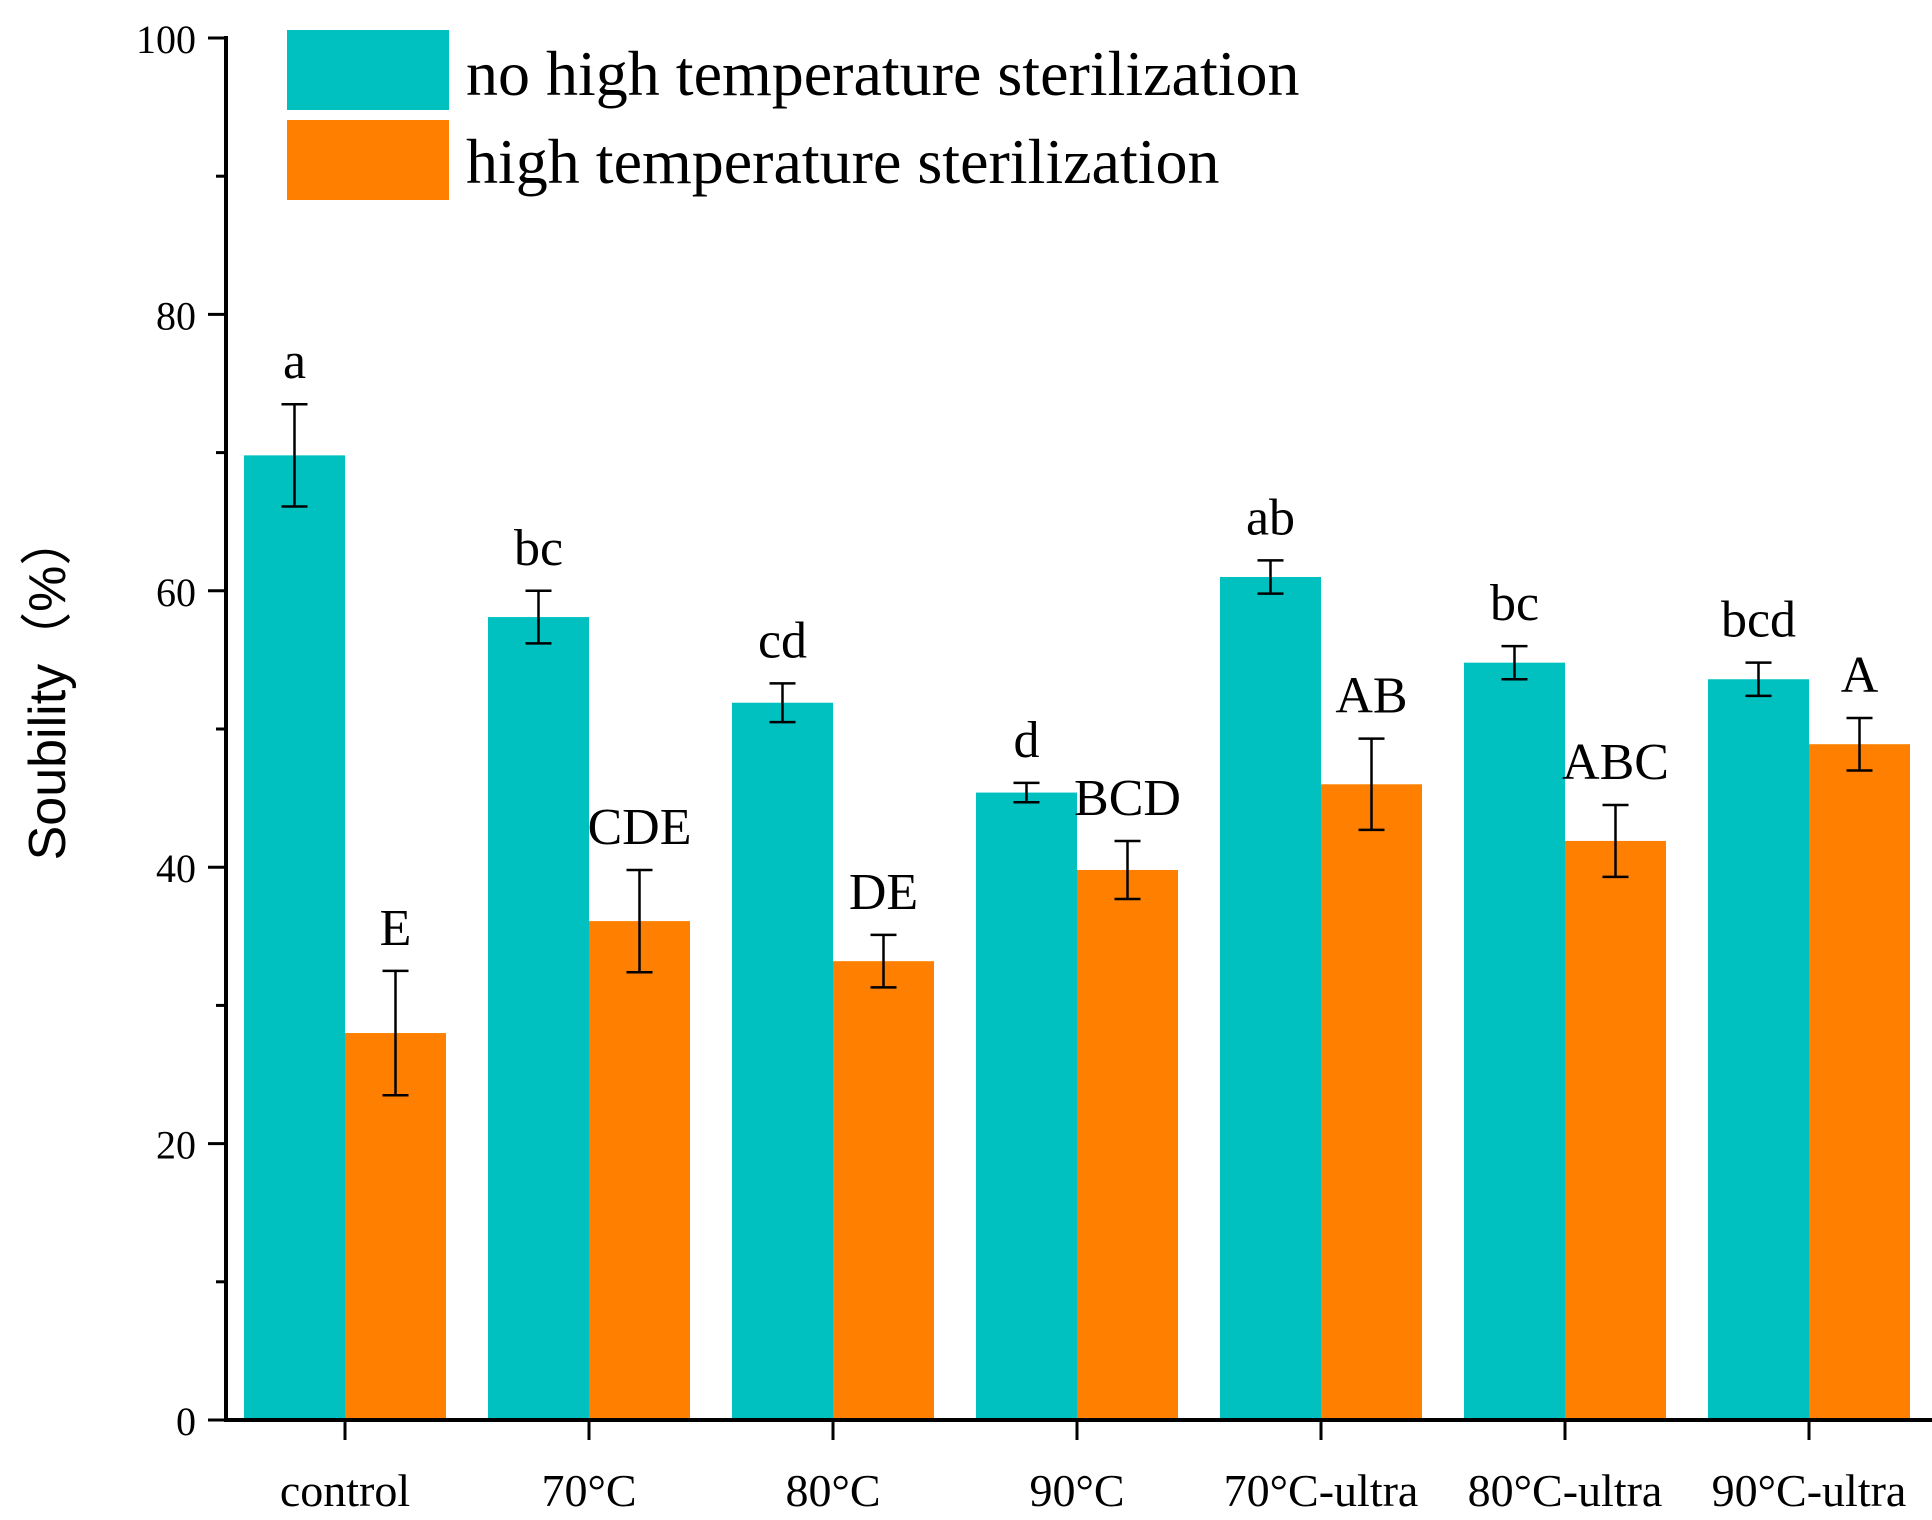  What do you see at coordinates (396, 928) in the screenshot?
I see `significance-label: E` at bounding box center [396, 928].